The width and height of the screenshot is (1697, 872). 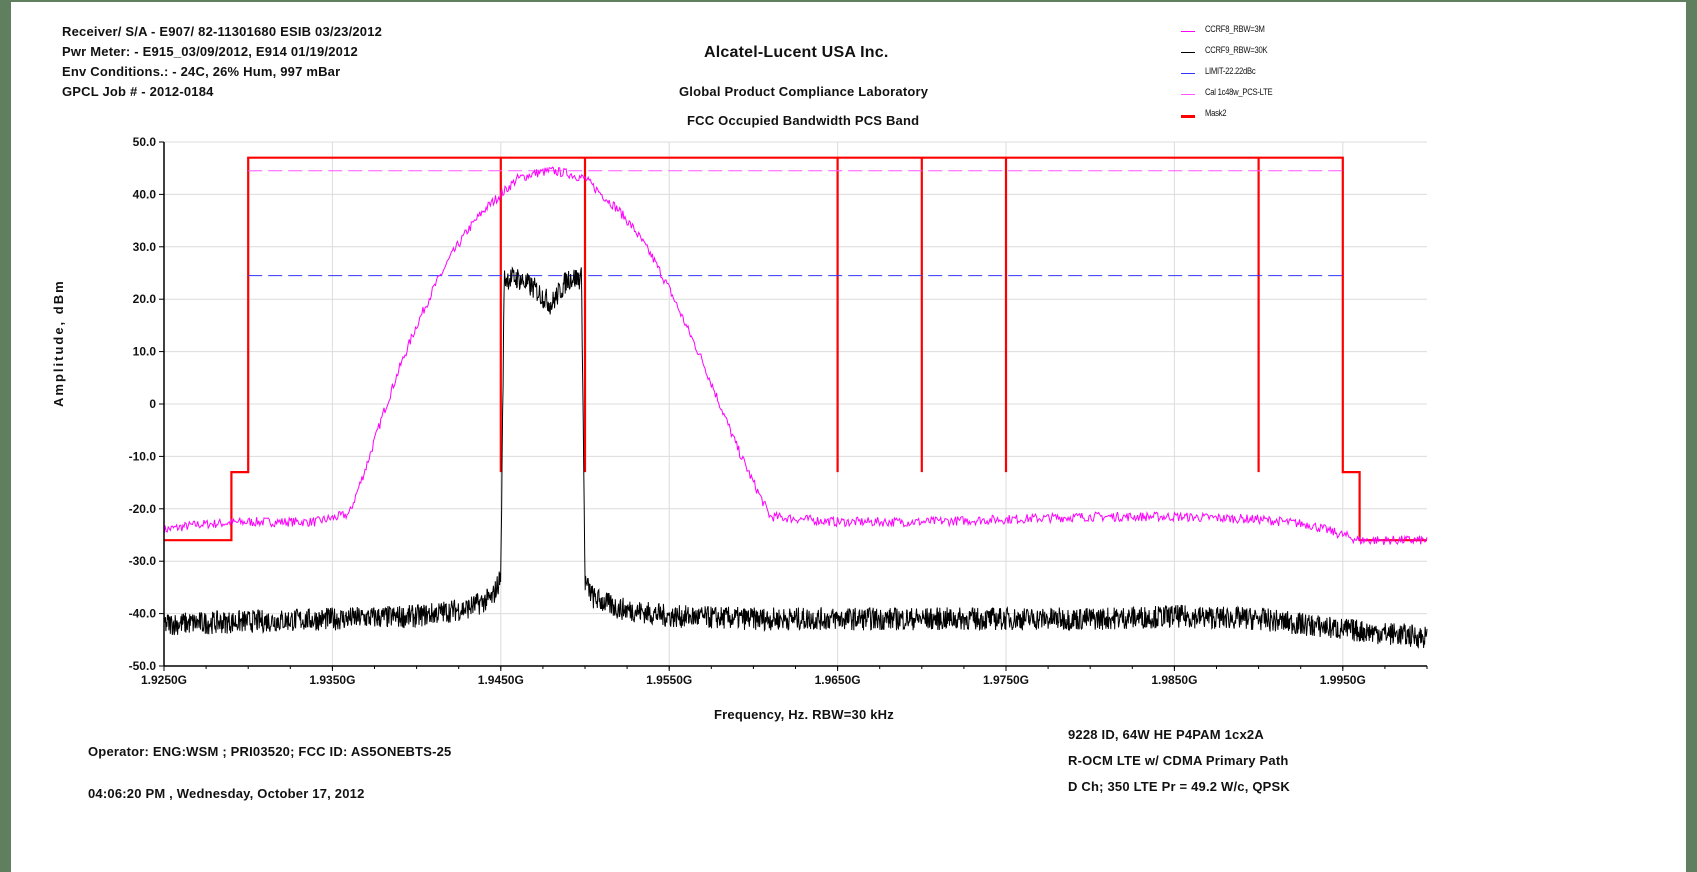 What do you see at coordinates (1188, 31) in the screenshot?
I see `legend-swatch-ccrf8` at bounding box center [1188, 31].